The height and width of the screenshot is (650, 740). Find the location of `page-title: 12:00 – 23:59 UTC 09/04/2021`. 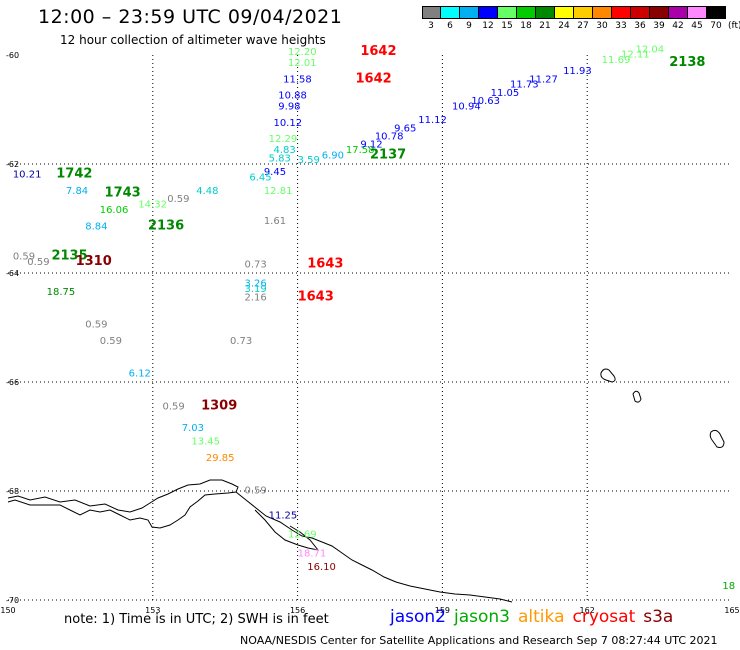

page-title: 12:00 – 23:59 UTC 09/04/2021 is located at coordinates (190, 17).